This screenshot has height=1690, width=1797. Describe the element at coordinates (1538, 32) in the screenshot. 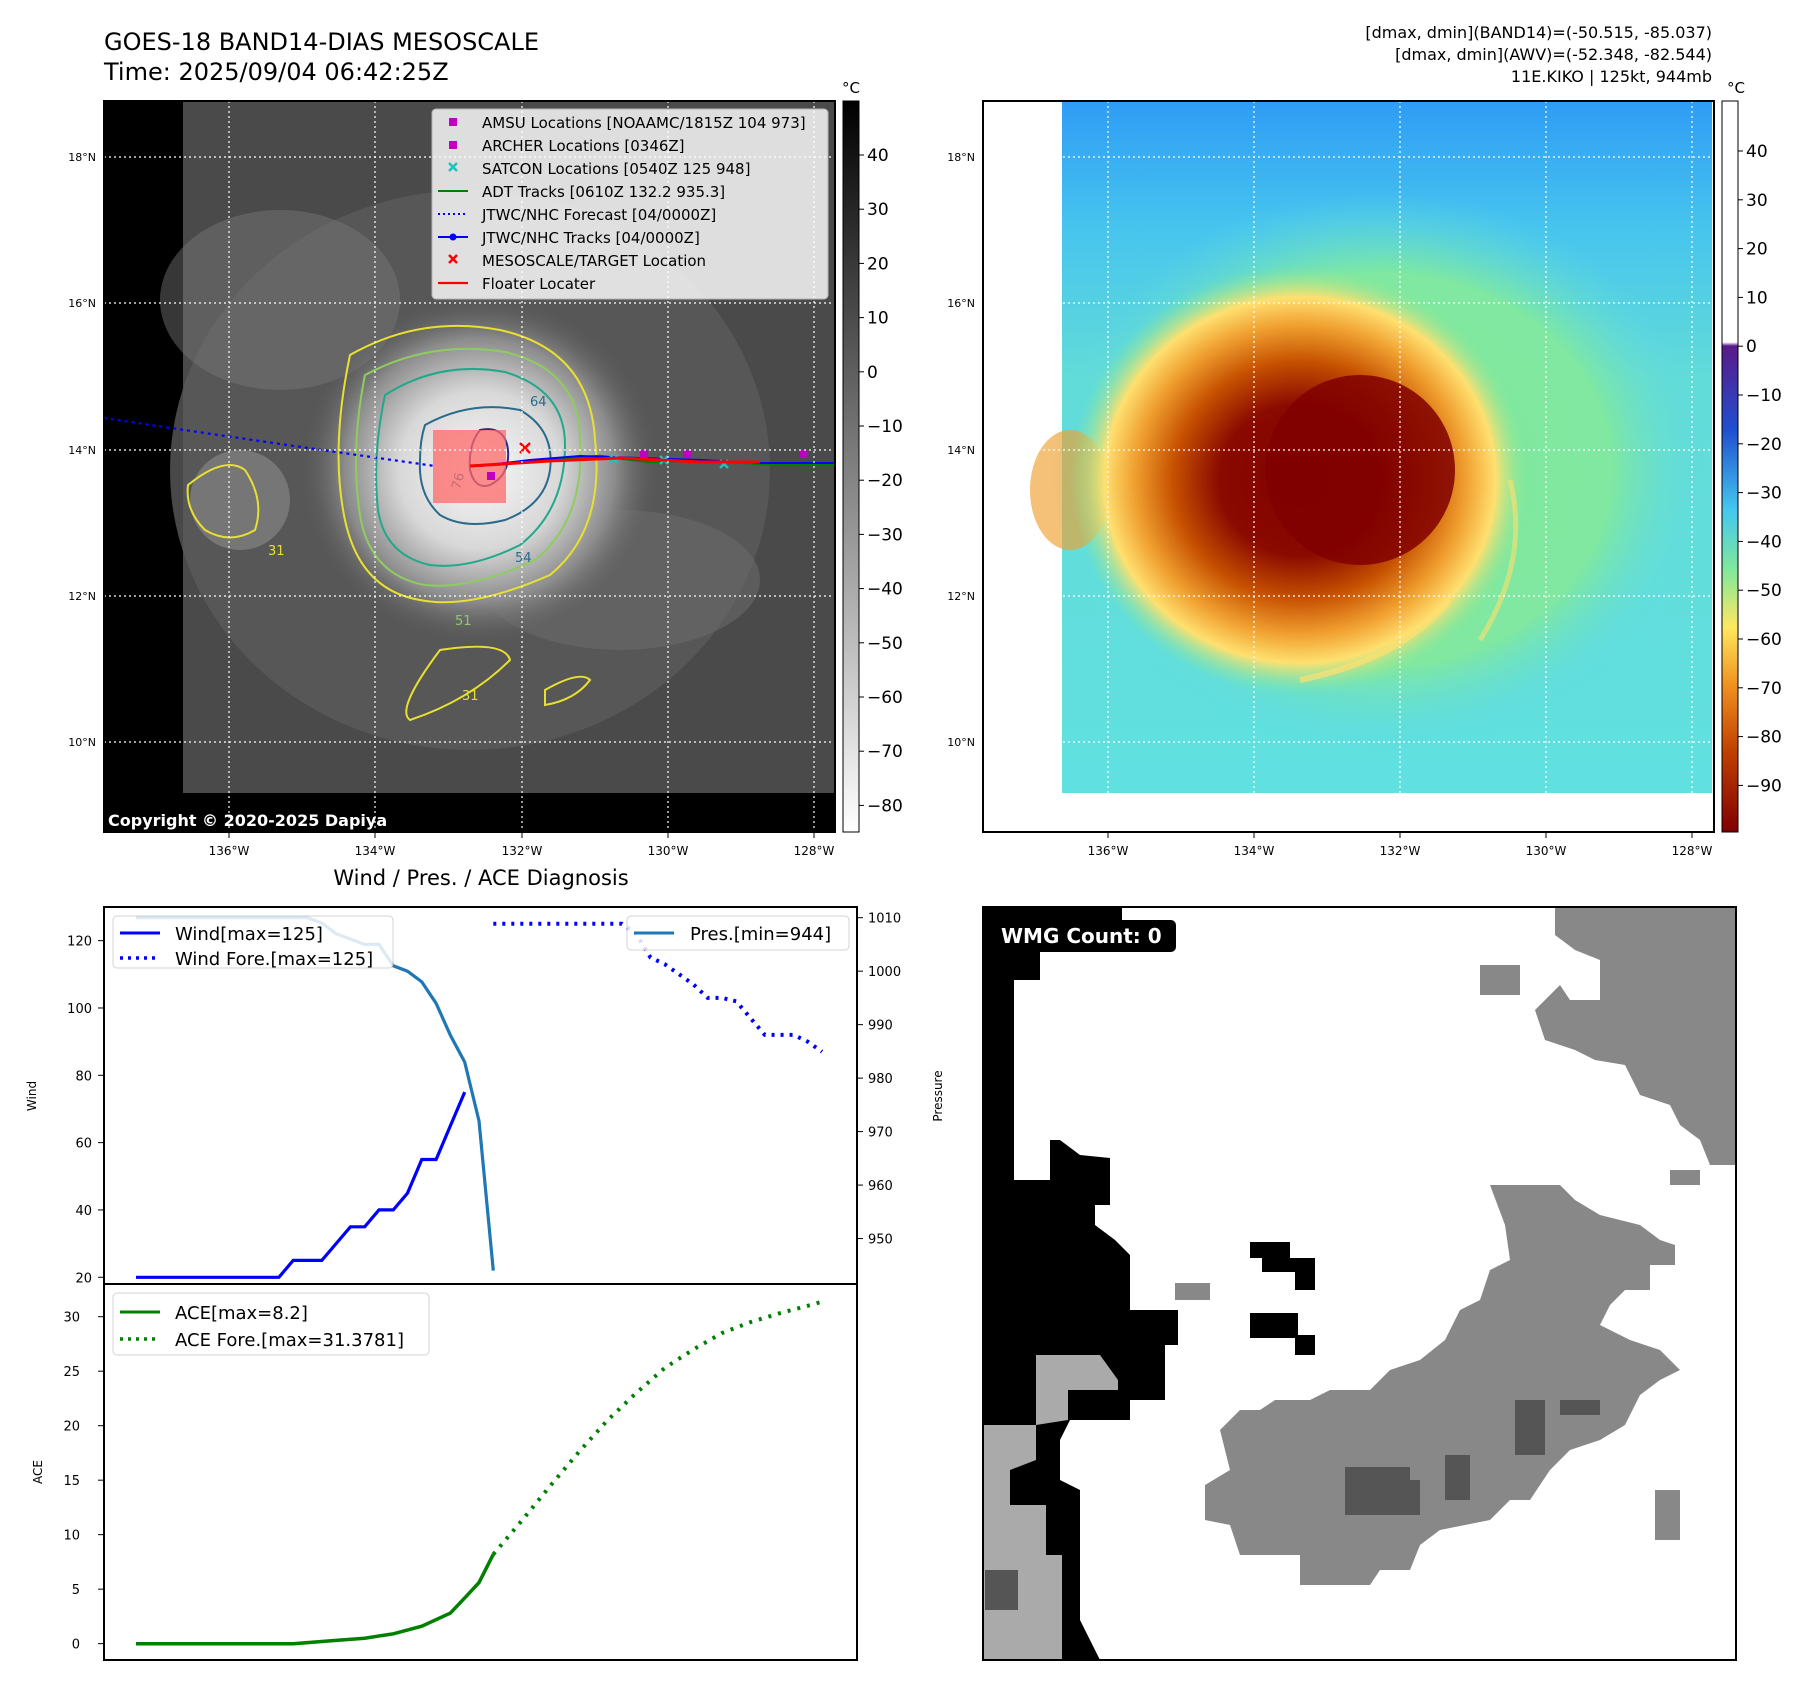

I see `stats-band14: [dmax, dmin](BAND14)=(-50.515, -85.037)` at that location.